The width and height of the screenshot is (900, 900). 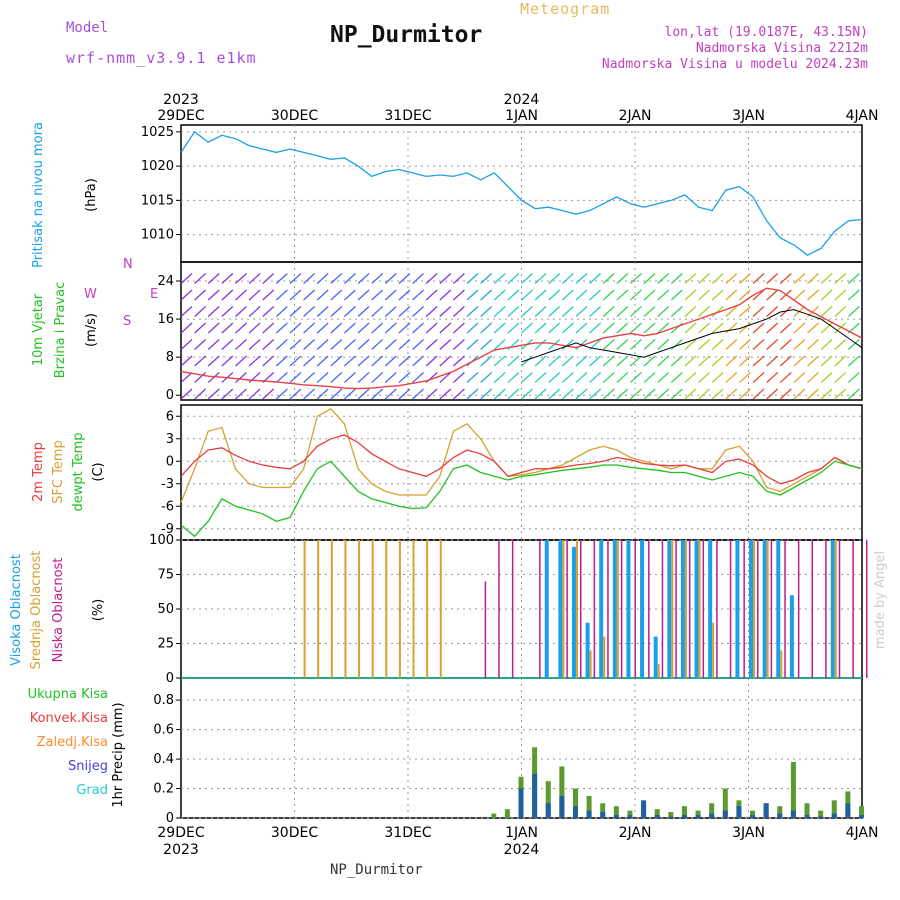 What do you see at coordinates (38, 195) in the screenshot?
I see `pressure-axis-label: Pritisak na nivou mora` at bounding box center [38, 195].